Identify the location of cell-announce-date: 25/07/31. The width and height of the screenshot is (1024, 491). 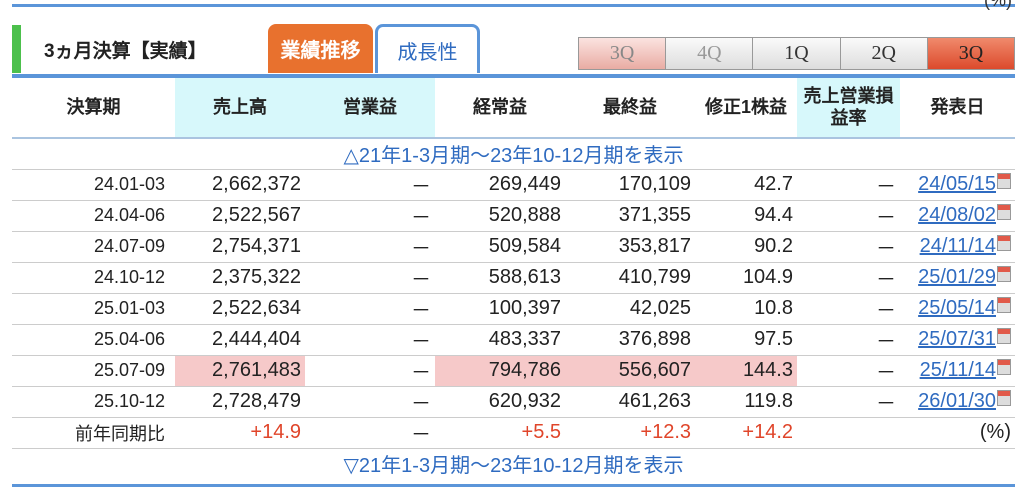
(957, 340).